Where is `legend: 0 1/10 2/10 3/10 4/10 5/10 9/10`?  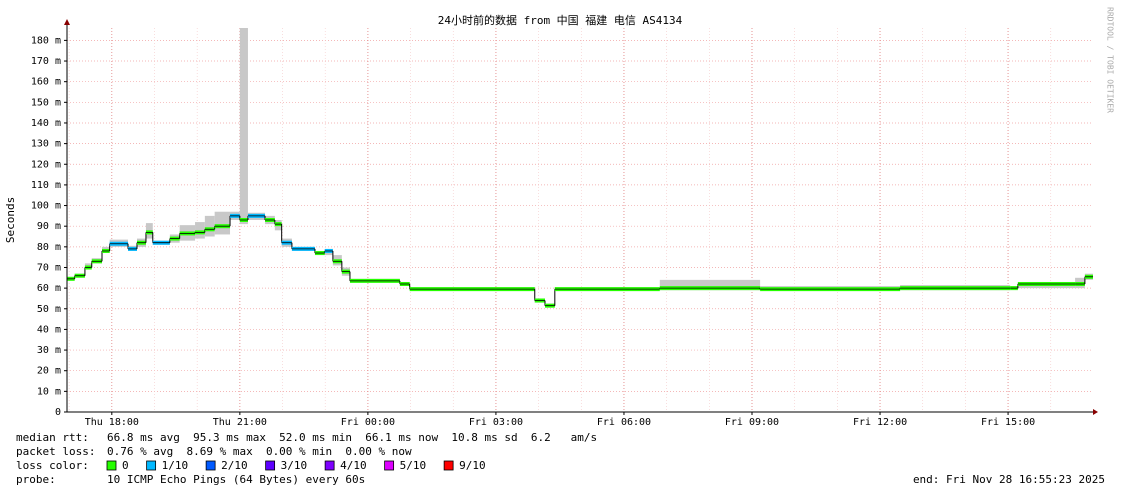 legend: 0 1/10 2/10 3/10 4/10 5/10 9/10 is located at coordinates (296, 465).